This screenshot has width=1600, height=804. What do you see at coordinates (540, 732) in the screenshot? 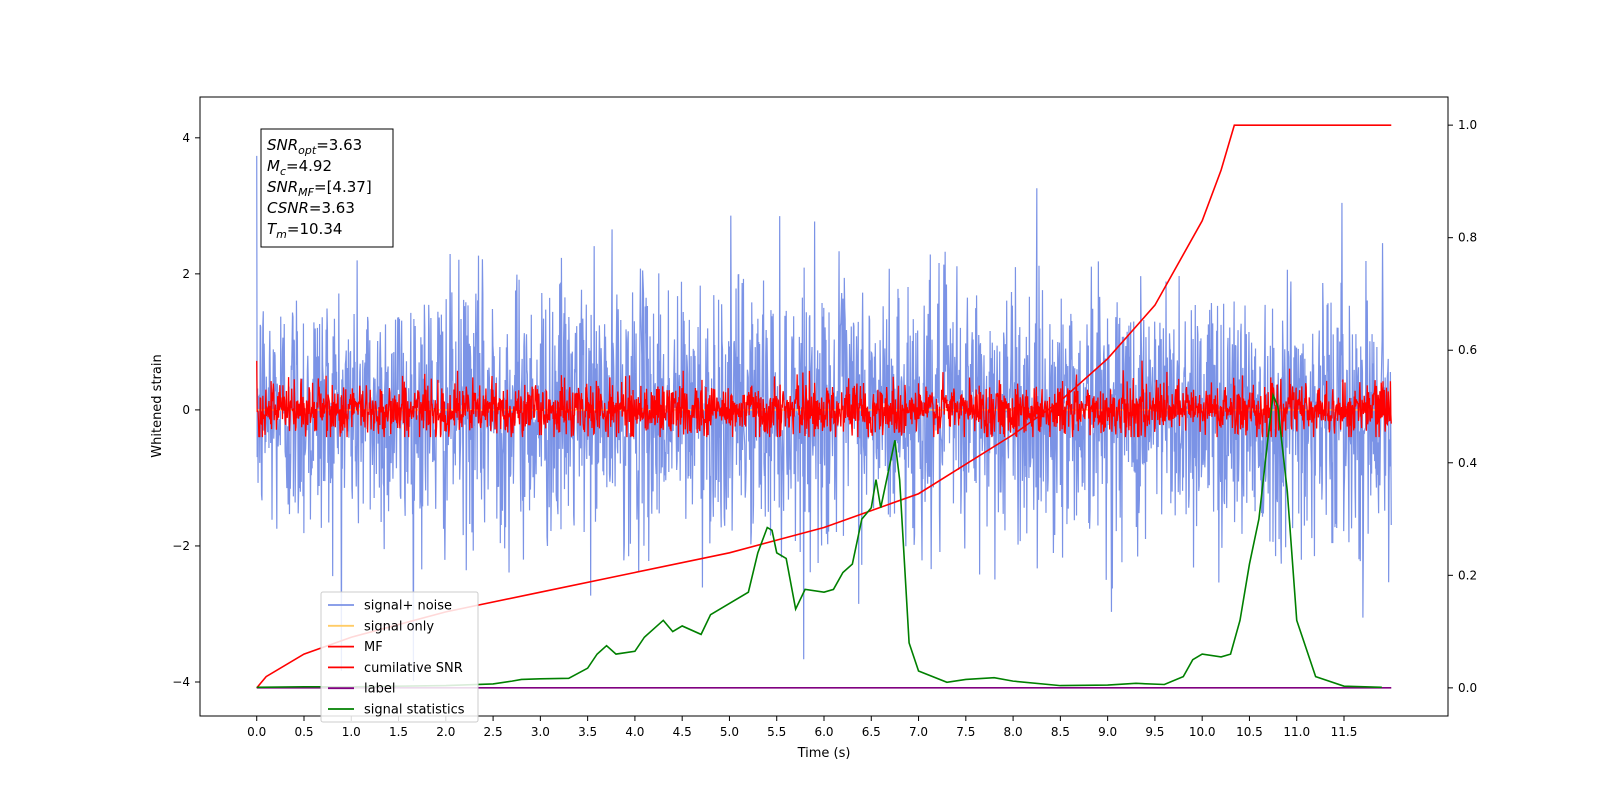
I see `x-tick-label: 3.0` at bounding box center [540, 732].